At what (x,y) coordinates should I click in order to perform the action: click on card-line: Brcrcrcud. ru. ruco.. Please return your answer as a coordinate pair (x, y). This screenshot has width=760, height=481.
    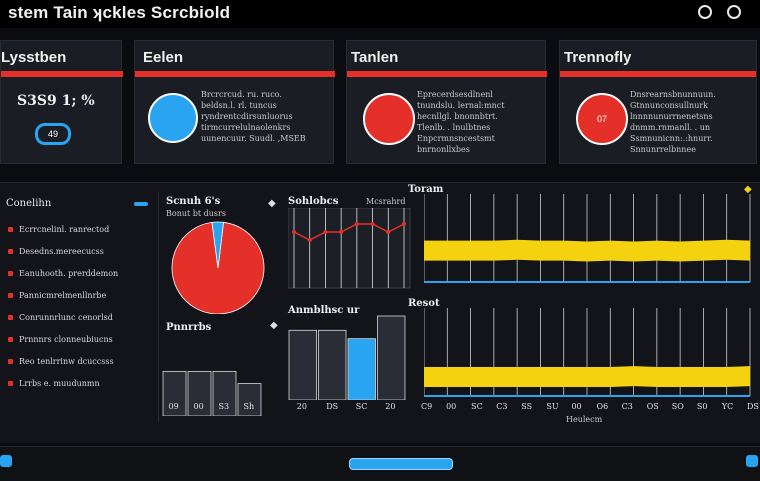
    Looking at the image, I should click on (241, 94).